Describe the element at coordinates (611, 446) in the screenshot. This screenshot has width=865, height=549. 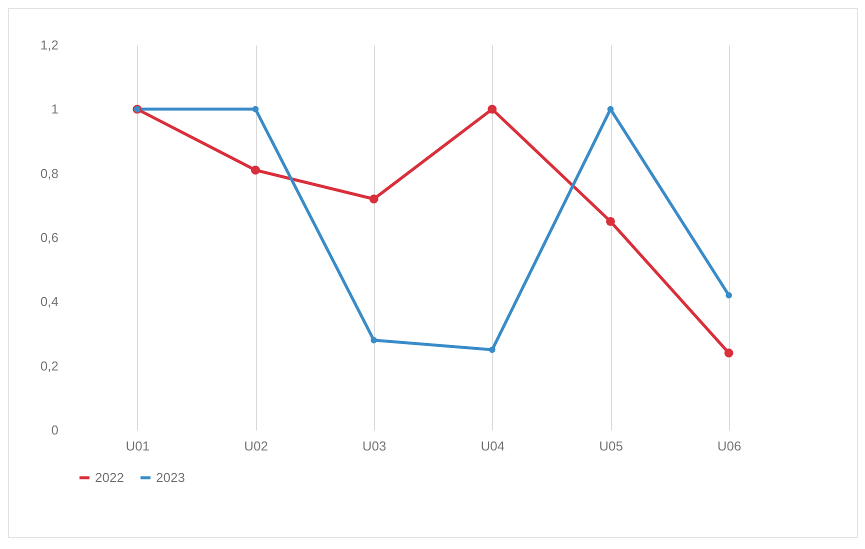
I see `x-tick-label: U05` at that location.